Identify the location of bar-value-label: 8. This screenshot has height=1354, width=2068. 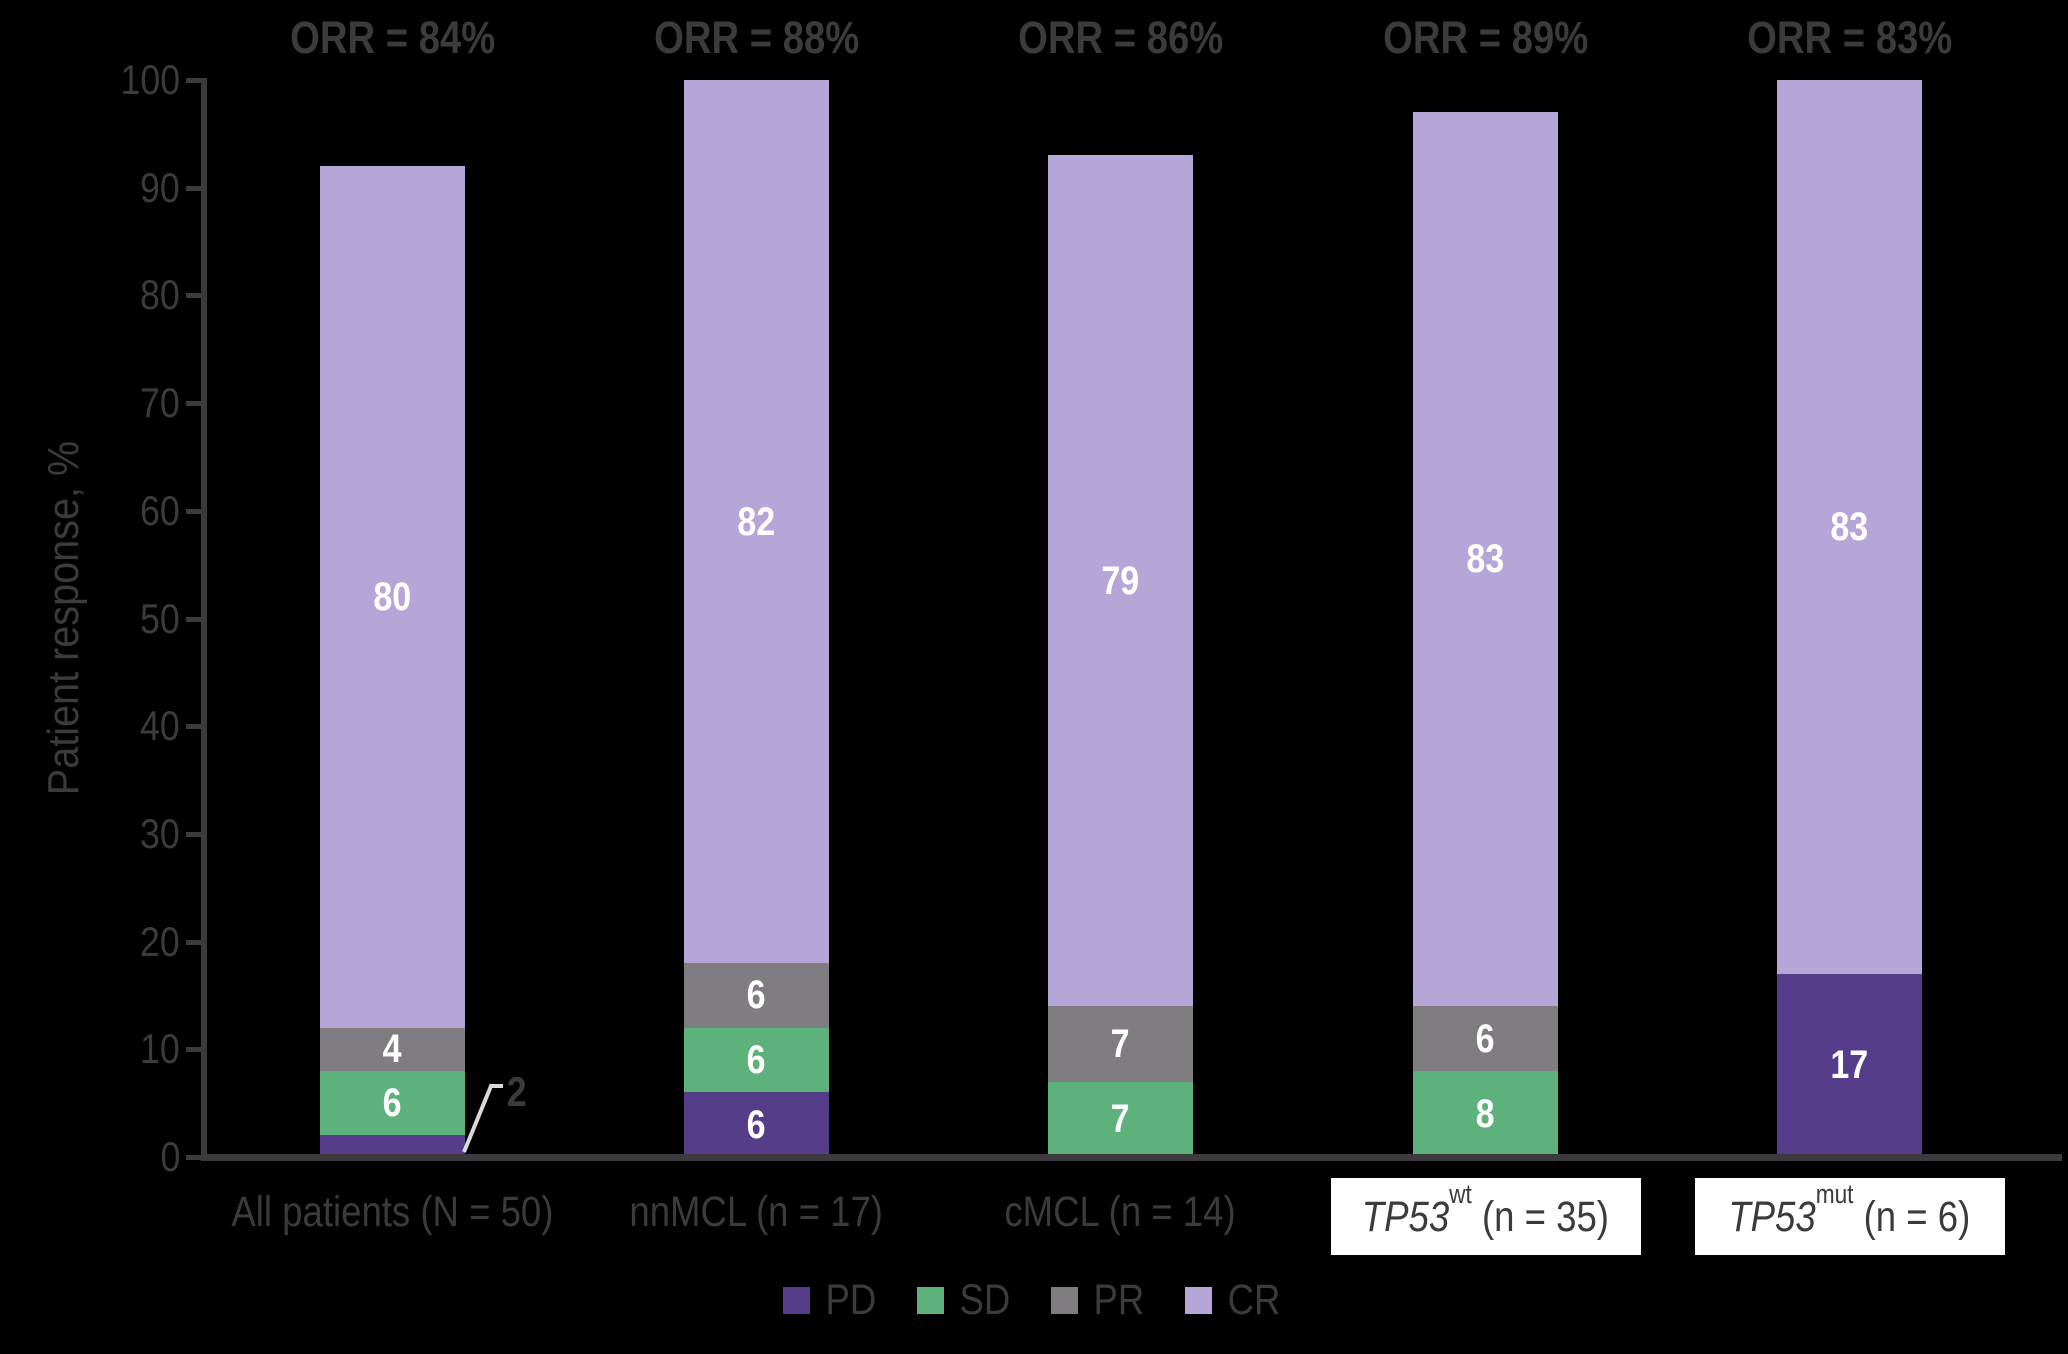
(1485, 1113).